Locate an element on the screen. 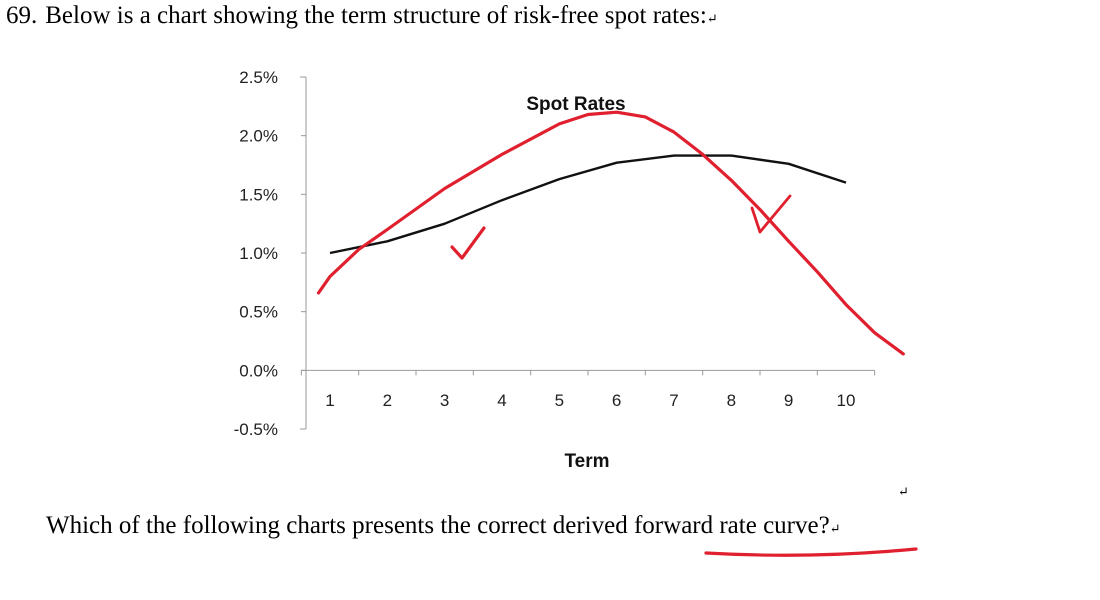 This screenshot has height=600, width=1100. x-tick-label: 8 is located at coordinates (731, 400).